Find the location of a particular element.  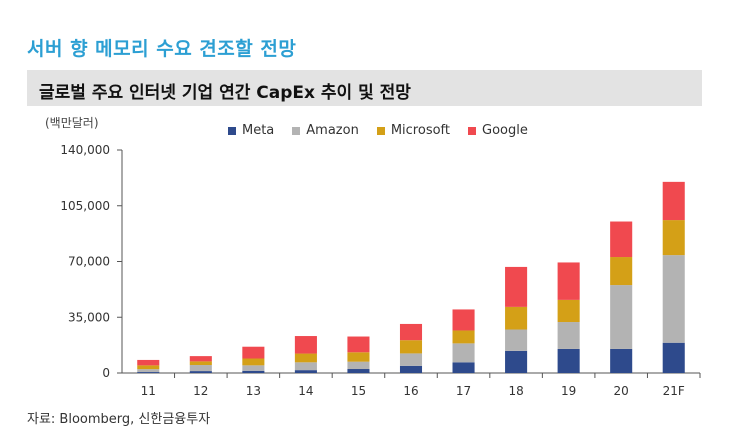

x-tick-label: 18 is located at coordinates (515, 391).